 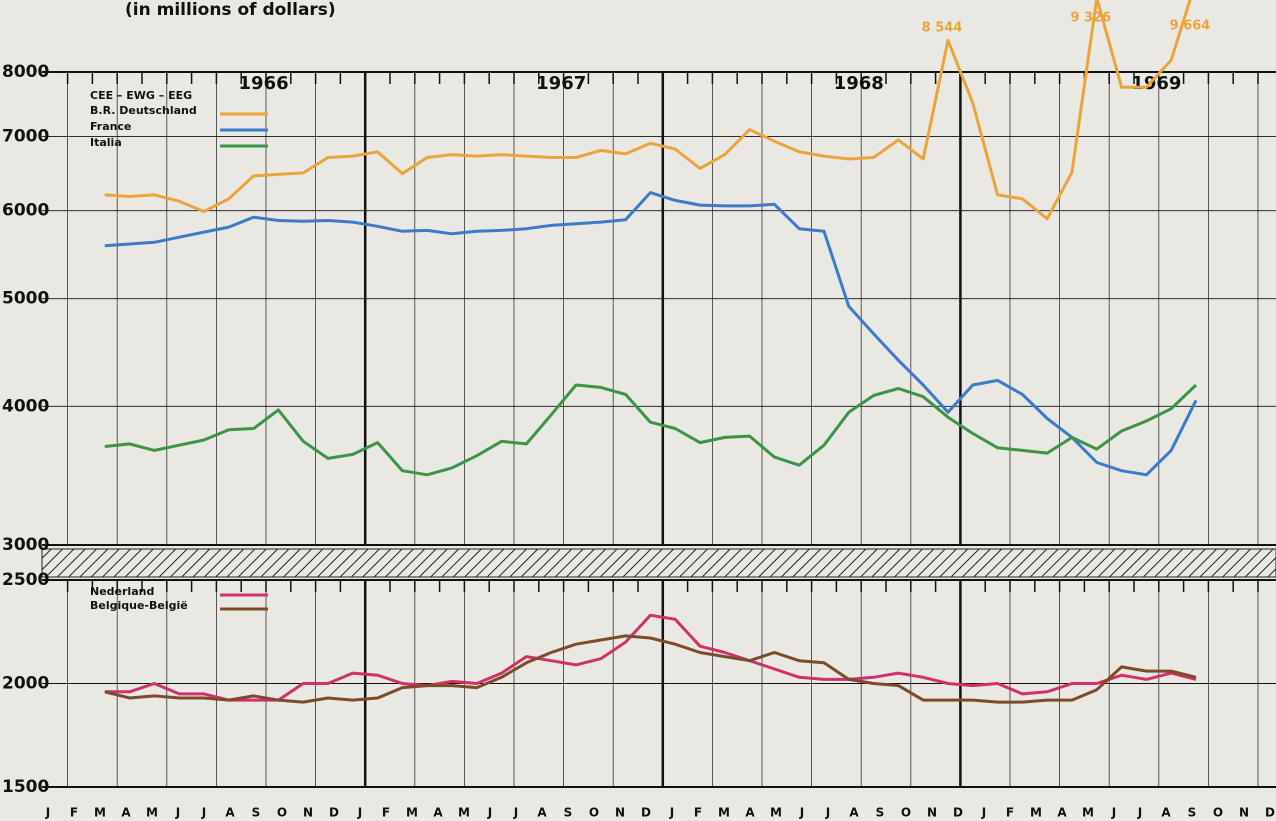 What do you see at coordinates (25, 684) in the screenshot?
I see `y-tick-label: 2000` at bounding box center [25, 684].